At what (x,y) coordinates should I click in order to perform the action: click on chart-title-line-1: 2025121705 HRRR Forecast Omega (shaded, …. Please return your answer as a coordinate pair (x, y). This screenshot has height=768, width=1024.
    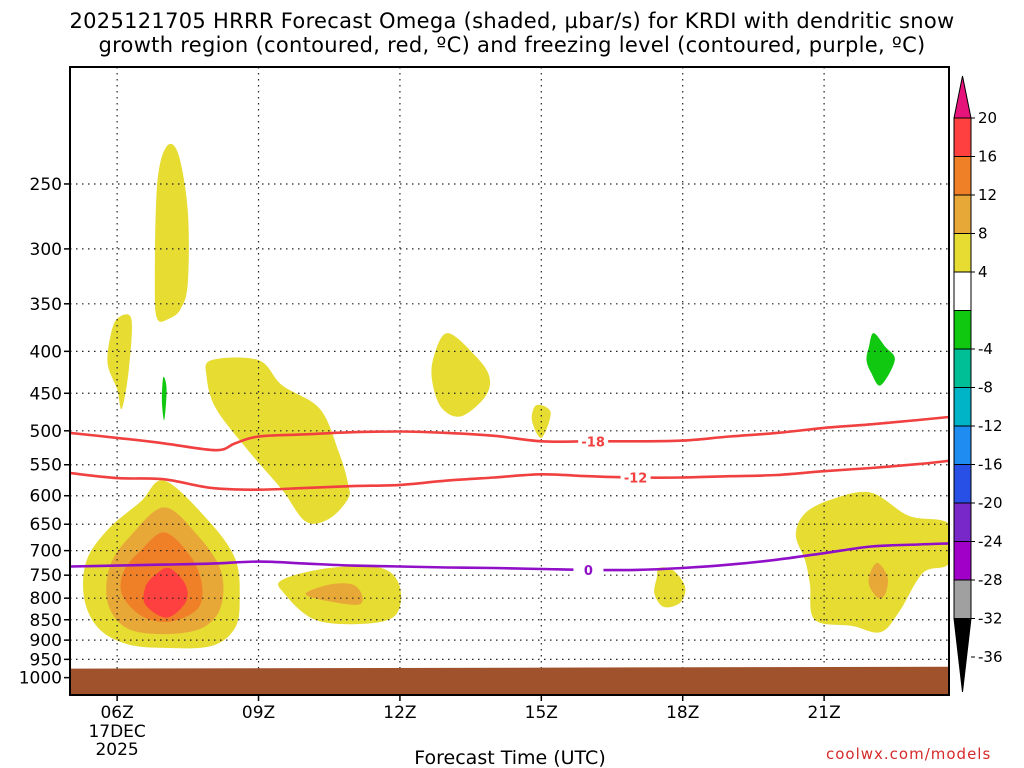
    Looking at the image, I should click on (512, 21).